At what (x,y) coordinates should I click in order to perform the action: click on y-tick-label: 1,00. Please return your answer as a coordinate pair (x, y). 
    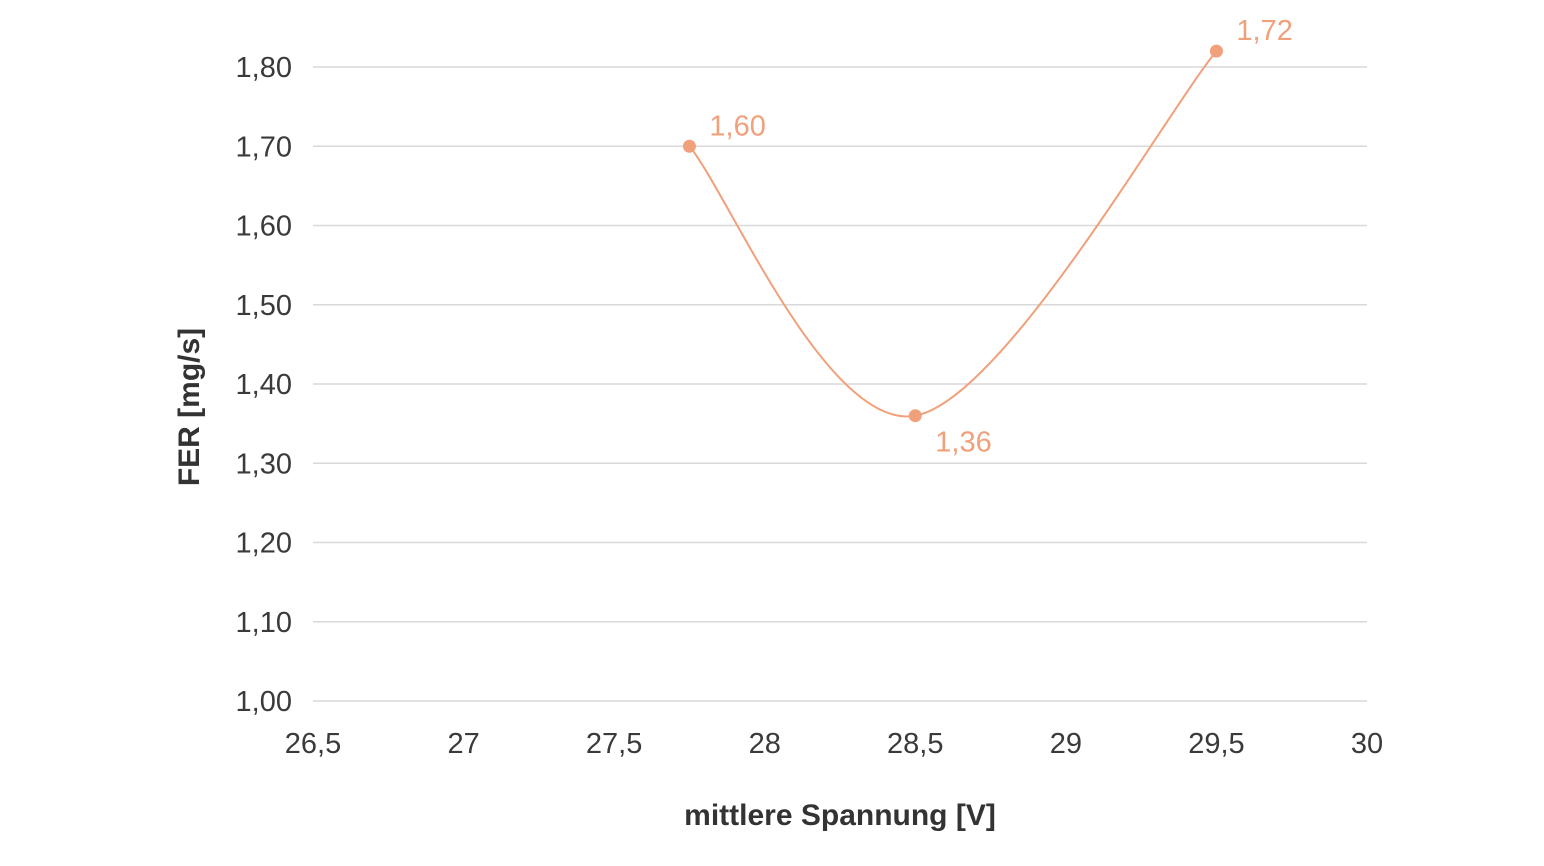
    Looking at the image, I should click on (264, 702).